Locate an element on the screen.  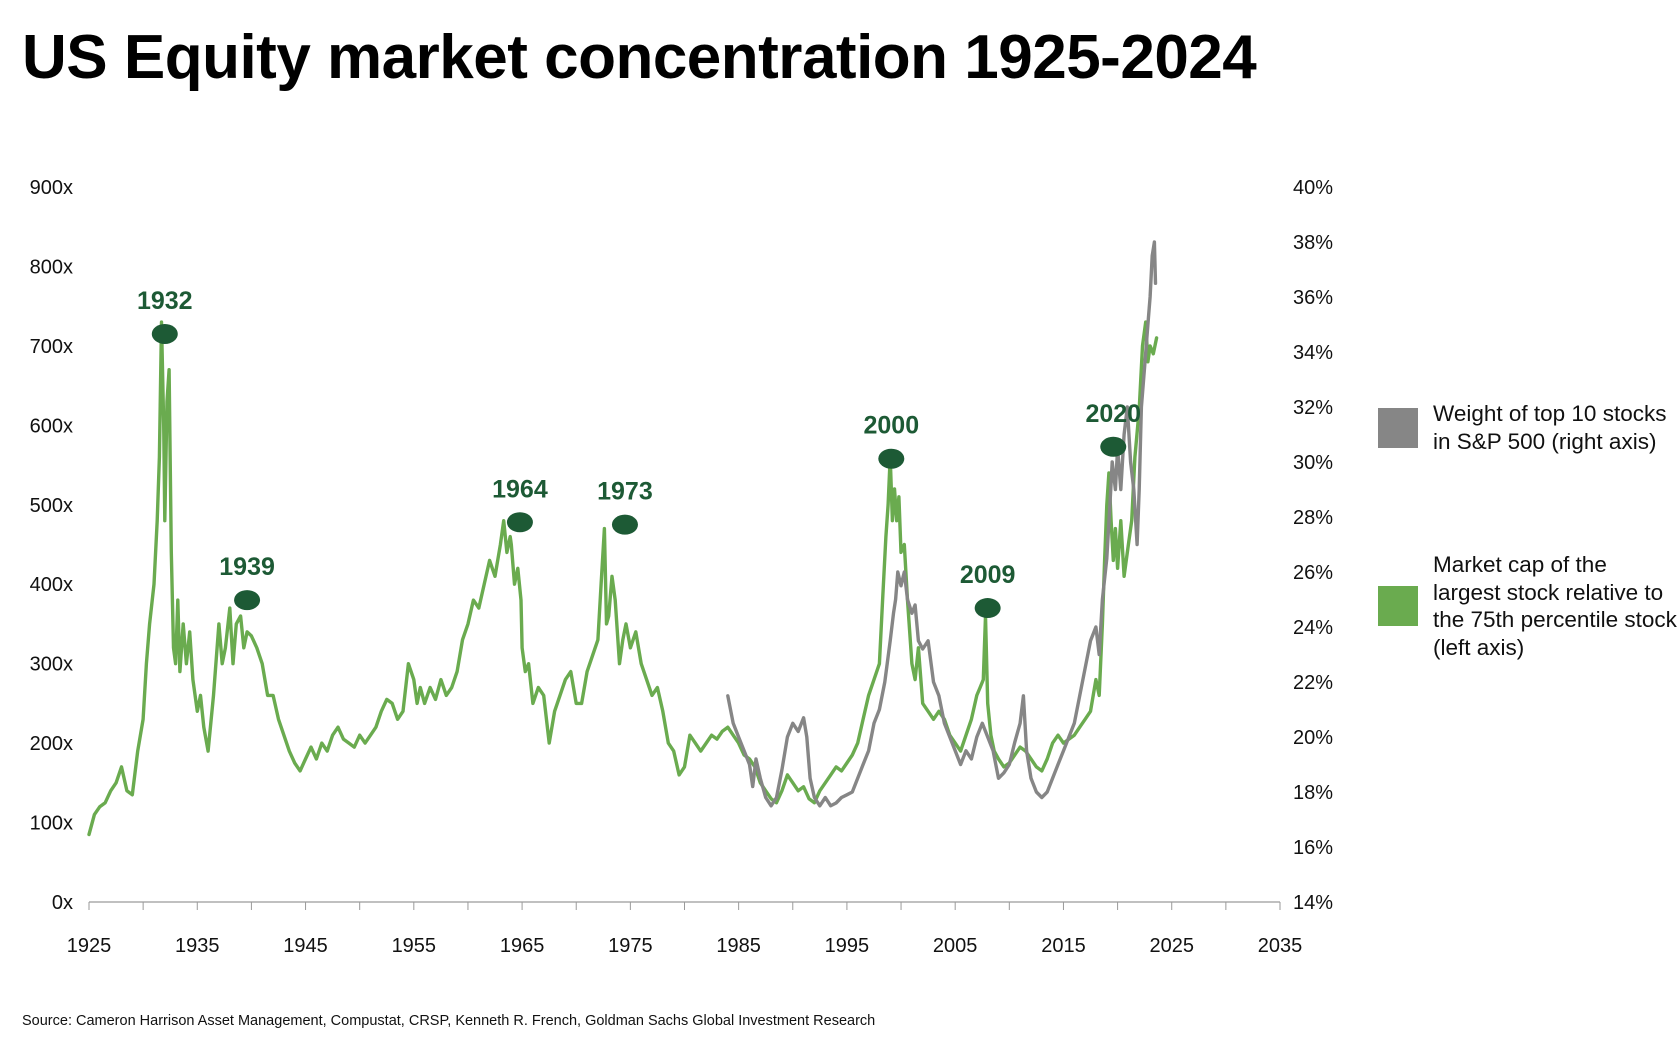
annotation-label: 2020 is located at coordinates (1113, 414).